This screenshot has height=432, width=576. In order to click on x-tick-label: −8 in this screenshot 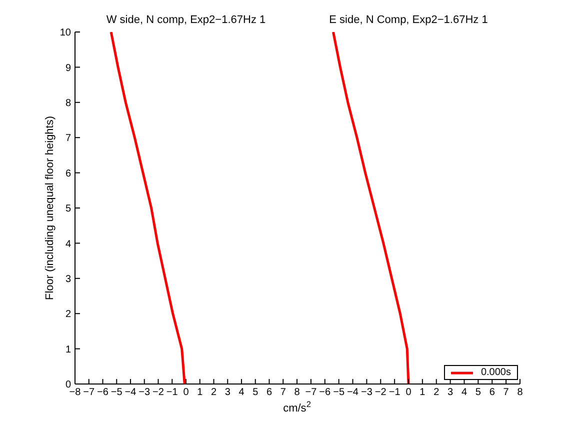, I will do `click(75, 392)`.